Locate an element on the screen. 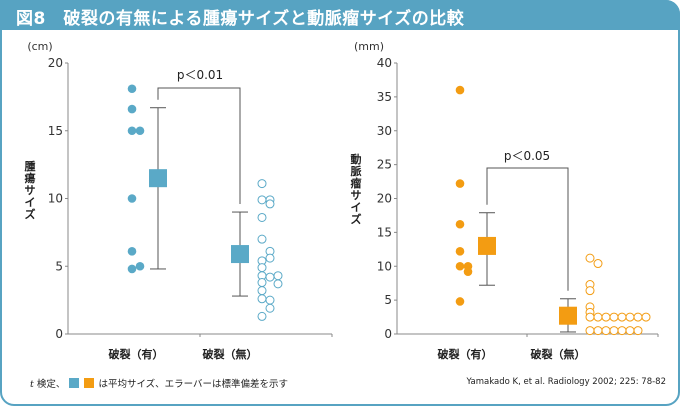 This screenshot has height=406, width=680. p-value-label: p＜0.01 is located at coordinates (200, 75).